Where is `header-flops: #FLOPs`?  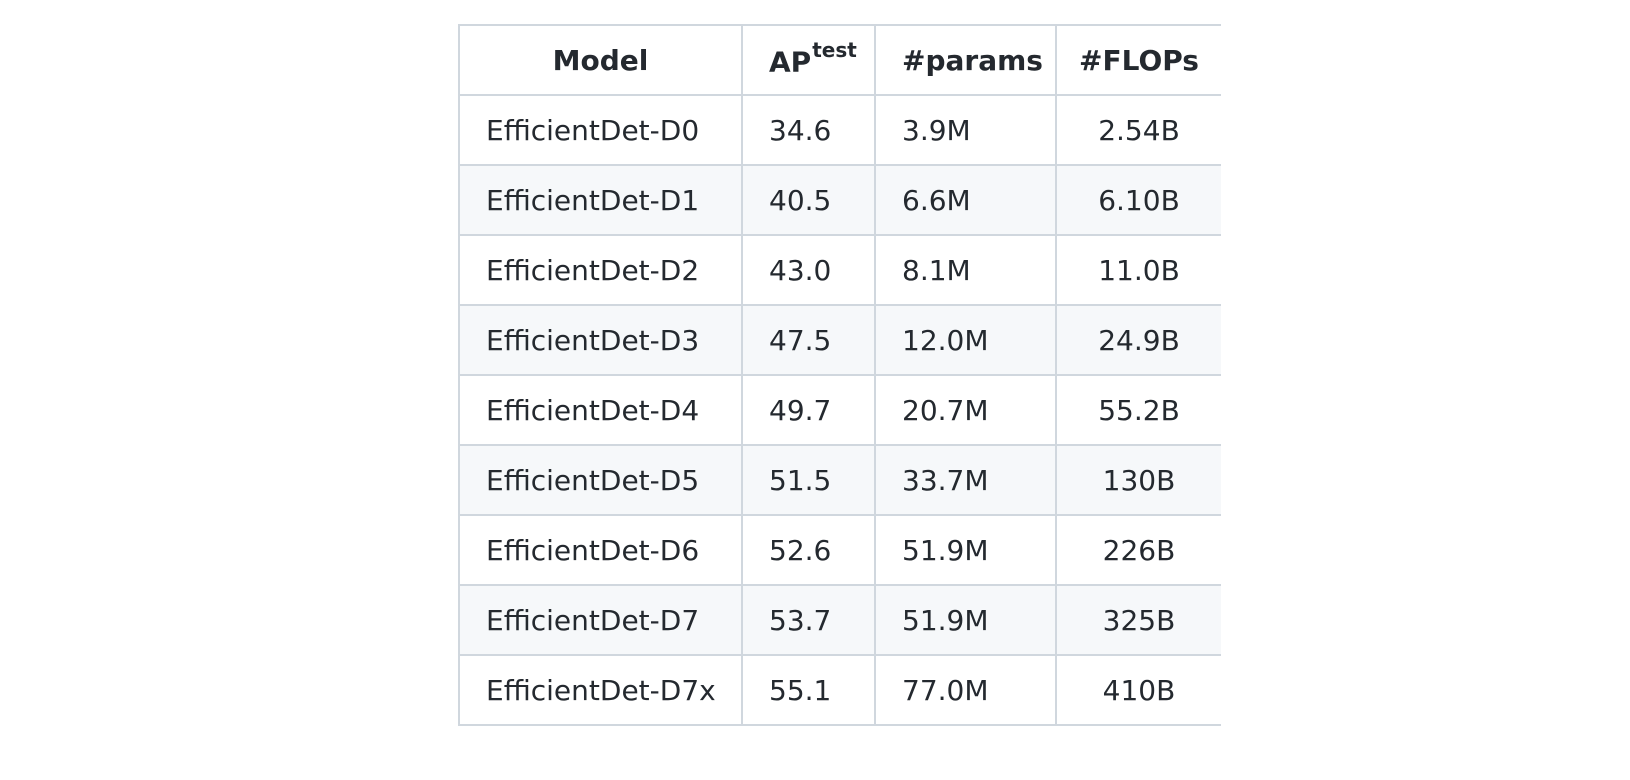
header-flops: #FLOPs is located at coordinates (1138, 60).